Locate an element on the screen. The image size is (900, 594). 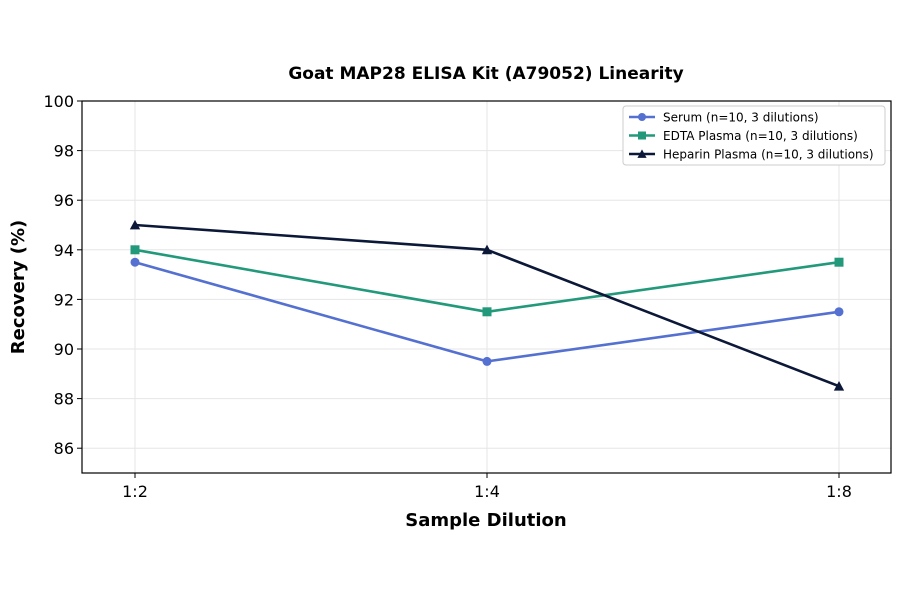
y-tick-label: 88 is located at coordinates (64, 399).